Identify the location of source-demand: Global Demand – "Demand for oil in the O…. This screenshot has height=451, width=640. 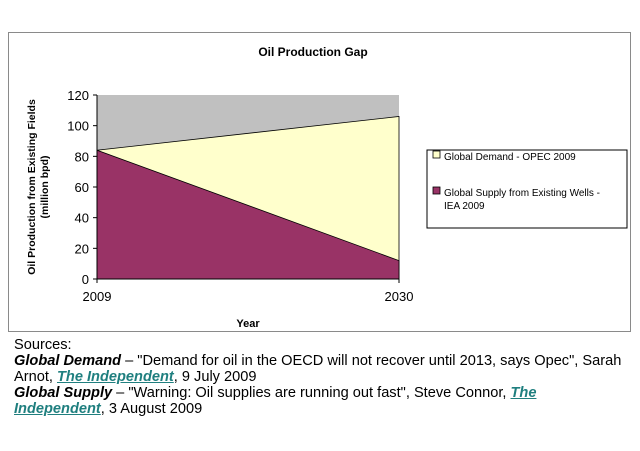
(322, 369).